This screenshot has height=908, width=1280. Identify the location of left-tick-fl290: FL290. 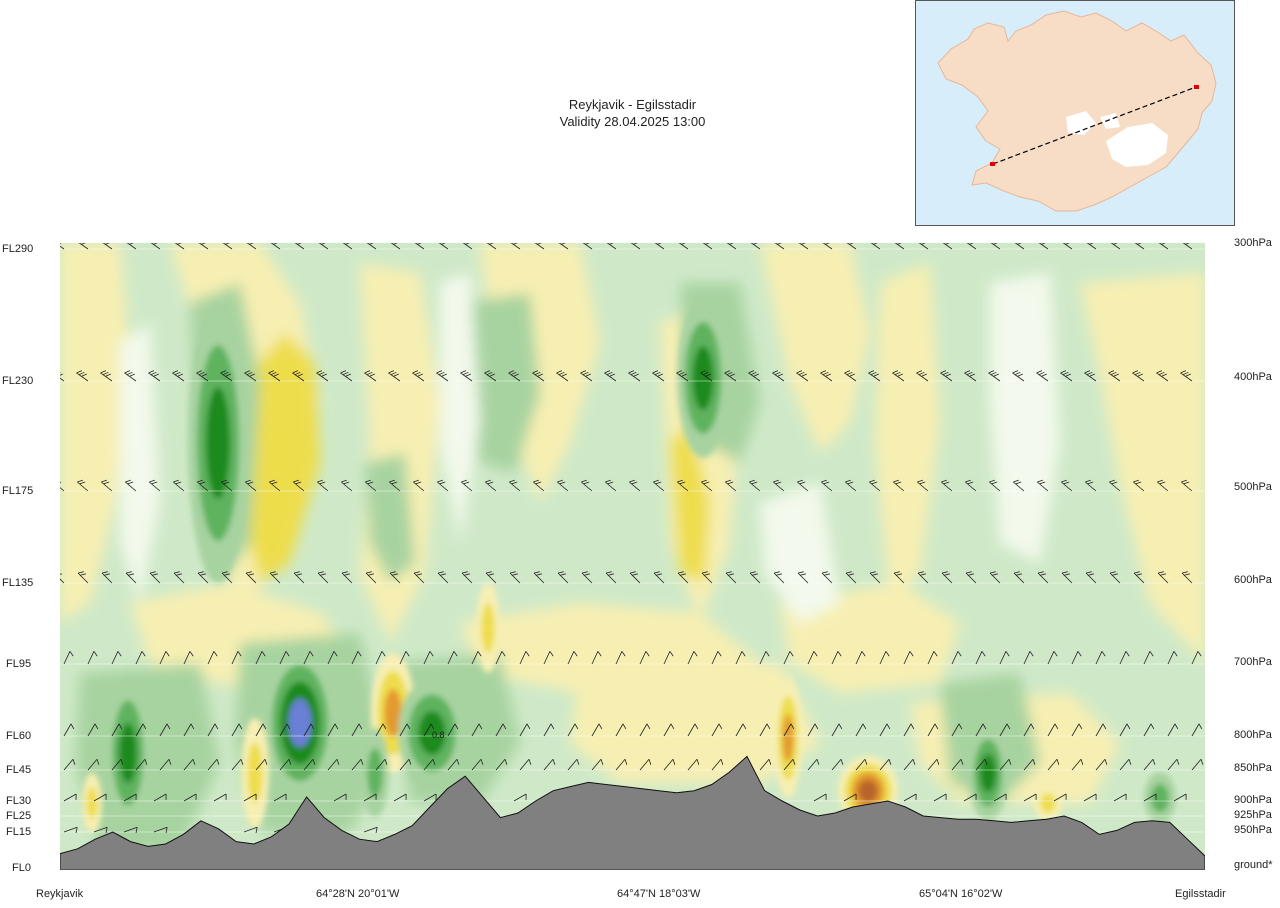
(18, 249).